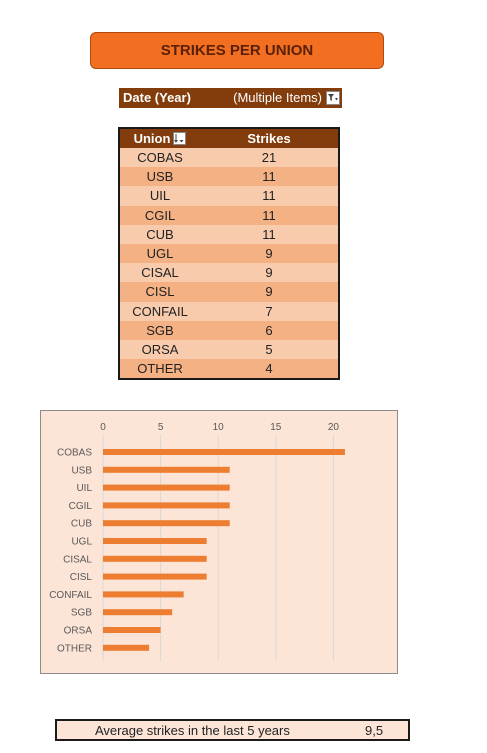 The height and width of the screenshot is (753, 487). What do you see at coordinates (276, 427) in the screenshot?
I see `x-tick-label: 15` at bounding box center [276, 427].